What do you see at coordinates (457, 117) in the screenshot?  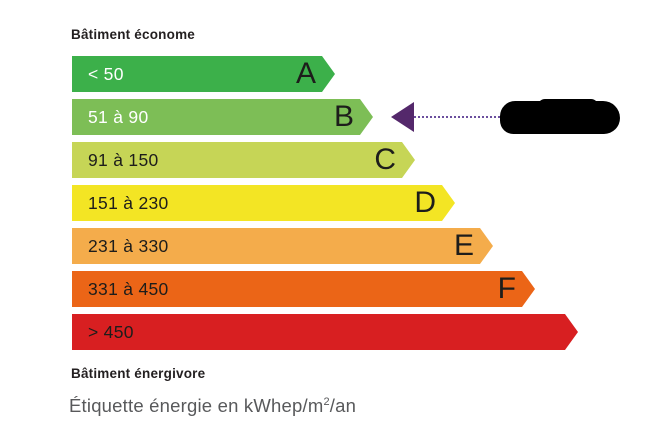 I see `marker-dotted-line` at bounding box center [457, 117].